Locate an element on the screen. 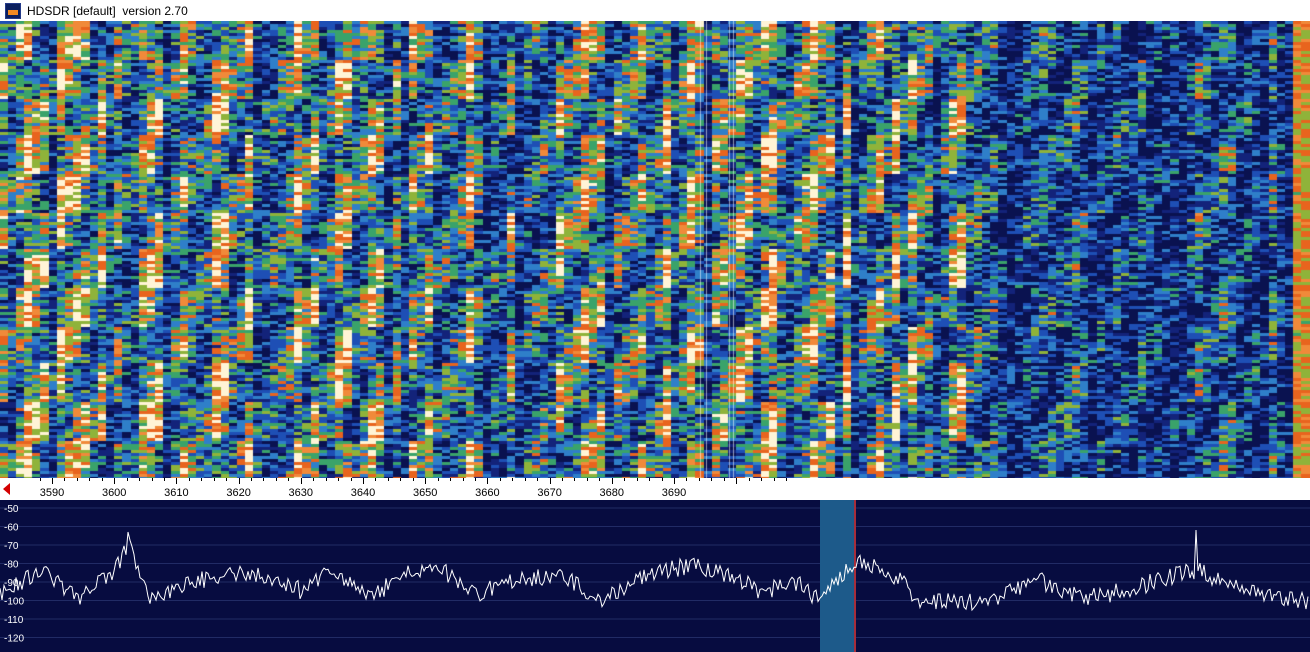 The image size is (1310, 652). frequency-label: 3630 is located at coordinates (301, 493).